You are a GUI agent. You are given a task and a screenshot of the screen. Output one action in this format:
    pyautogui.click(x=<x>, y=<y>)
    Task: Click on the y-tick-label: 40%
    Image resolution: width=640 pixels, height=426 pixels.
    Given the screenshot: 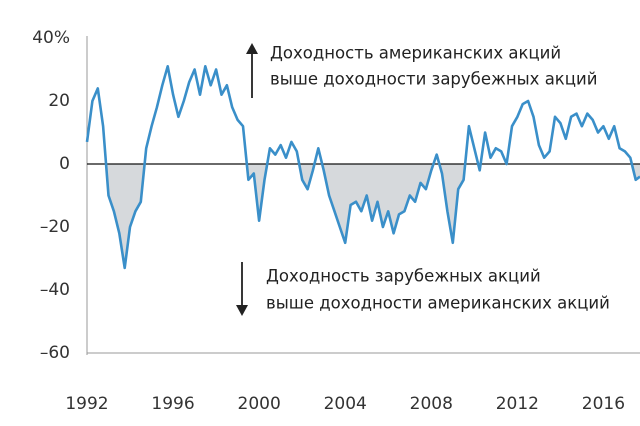 What is the action you would take?
    pyautogui.click(x=51, y=38)
    